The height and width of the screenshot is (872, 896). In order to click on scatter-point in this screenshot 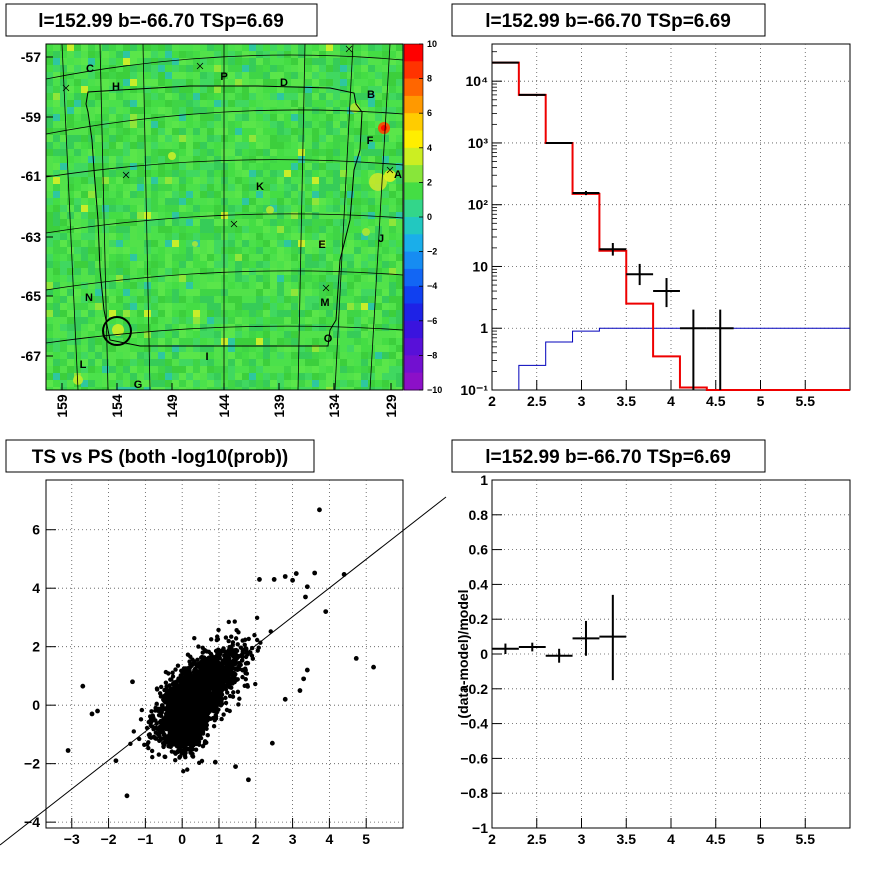, I will do `click(244, 645)`.